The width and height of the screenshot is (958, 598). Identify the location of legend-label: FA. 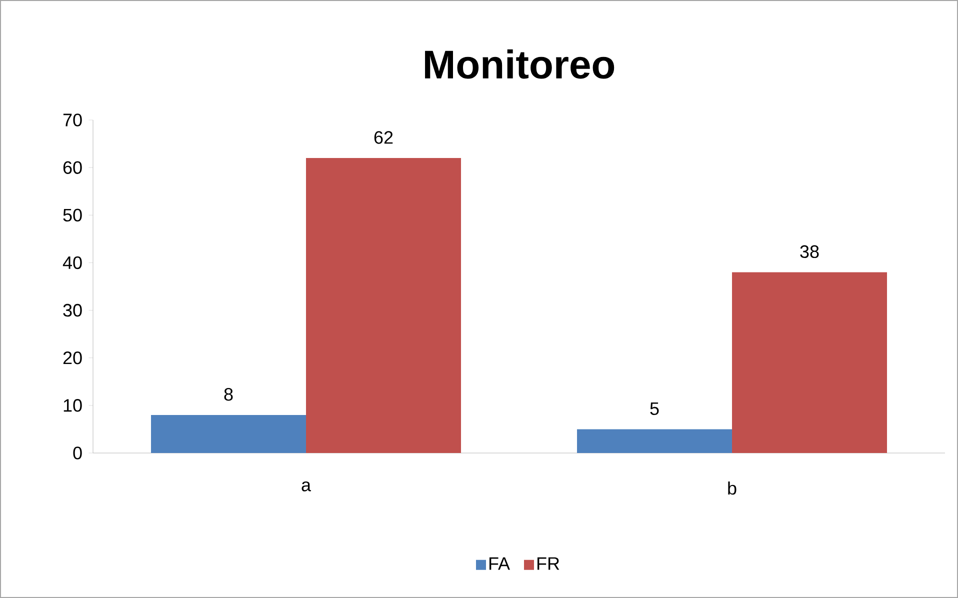
(499, 563).